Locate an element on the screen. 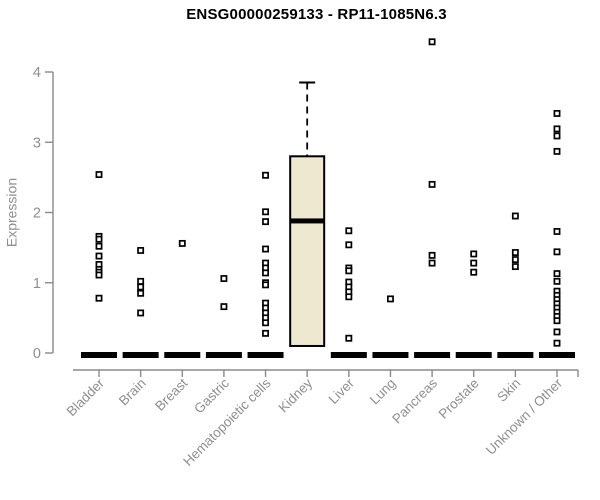 This screenshot has height=500, width=600. x-axis-category-label: Kidney is located at coordinates (296, 395).